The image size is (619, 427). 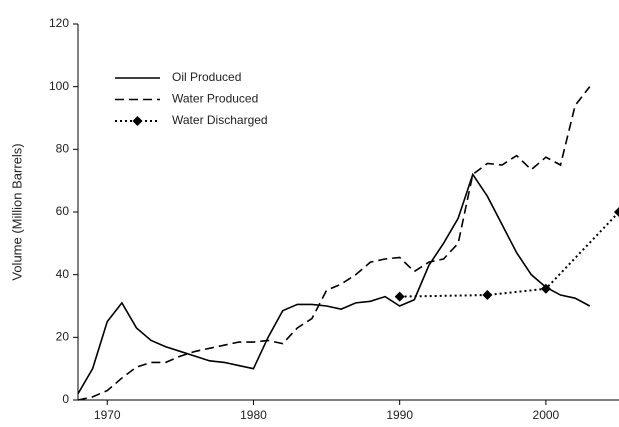 I want to click on y-tick-label: 0, so click(x=65, y=399).